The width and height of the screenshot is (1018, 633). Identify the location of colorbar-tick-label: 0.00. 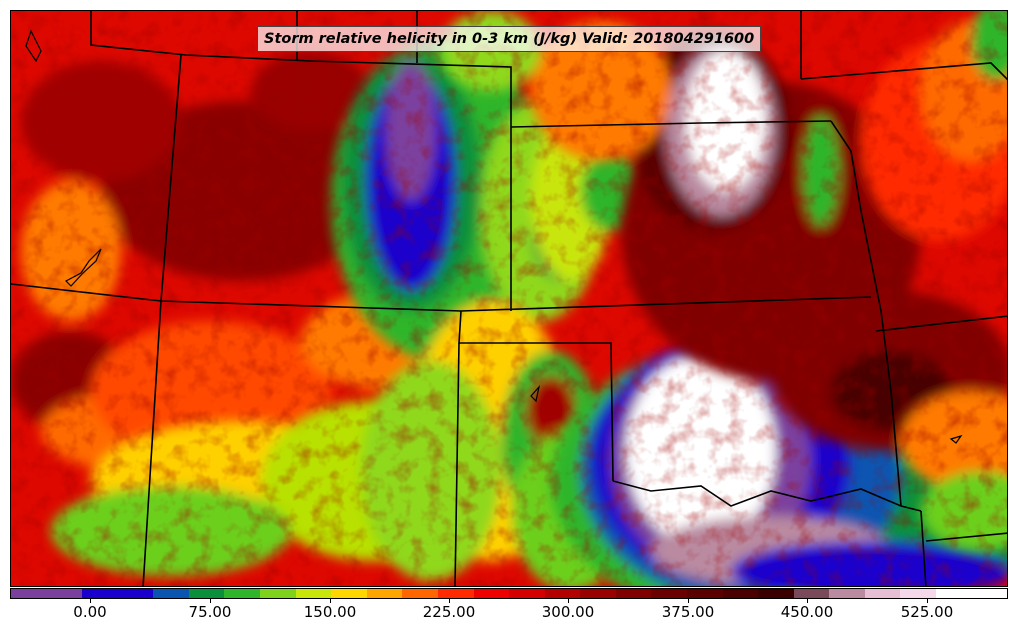
(90, 612).